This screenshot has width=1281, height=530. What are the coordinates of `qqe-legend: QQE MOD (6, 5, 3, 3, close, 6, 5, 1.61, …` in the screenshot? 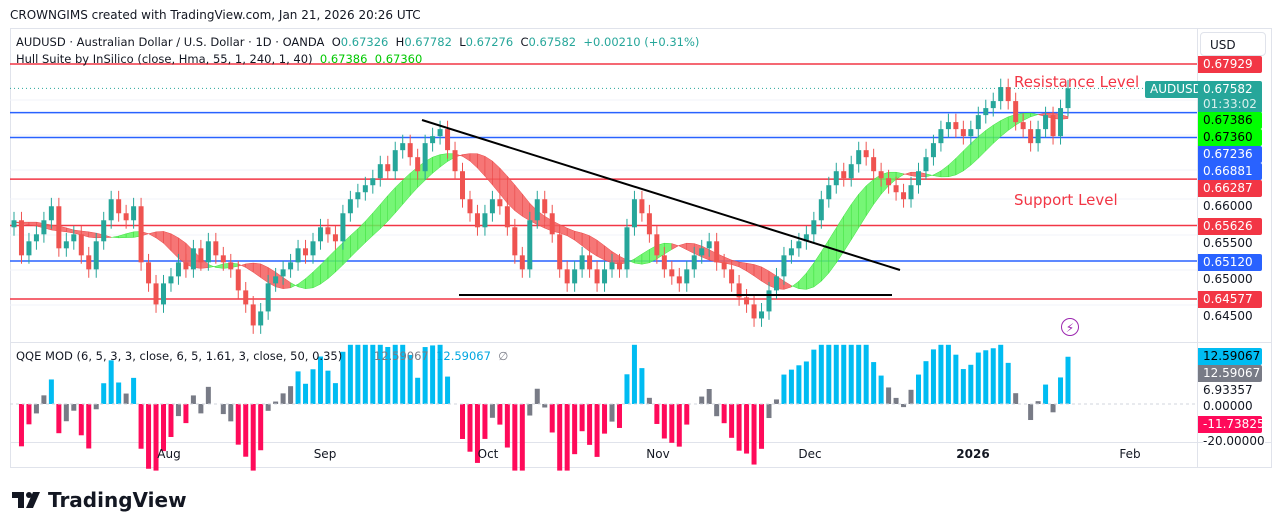 It's located at (262, 356).